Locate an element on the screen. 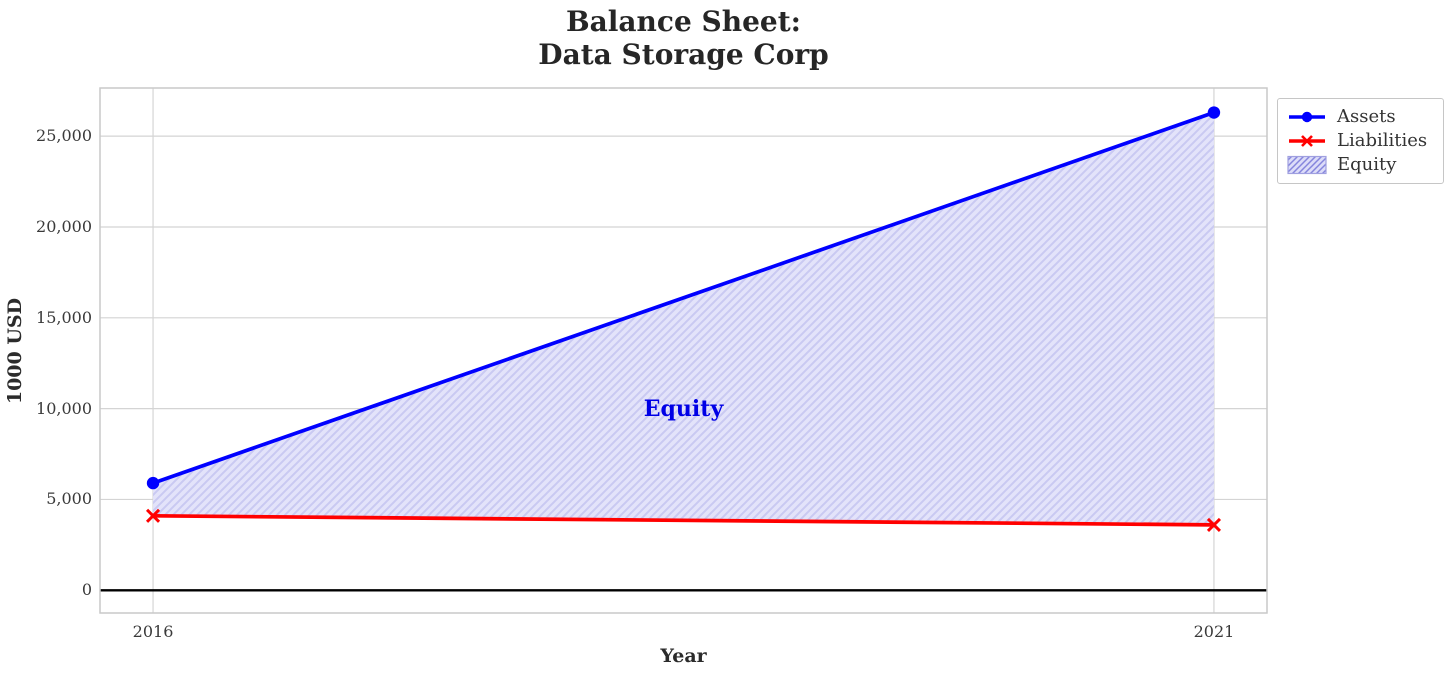 Image resolution: width=1454 pixels, height=676 pixels. y-tick-label: 15,000 is located at coordinates (64, 317).